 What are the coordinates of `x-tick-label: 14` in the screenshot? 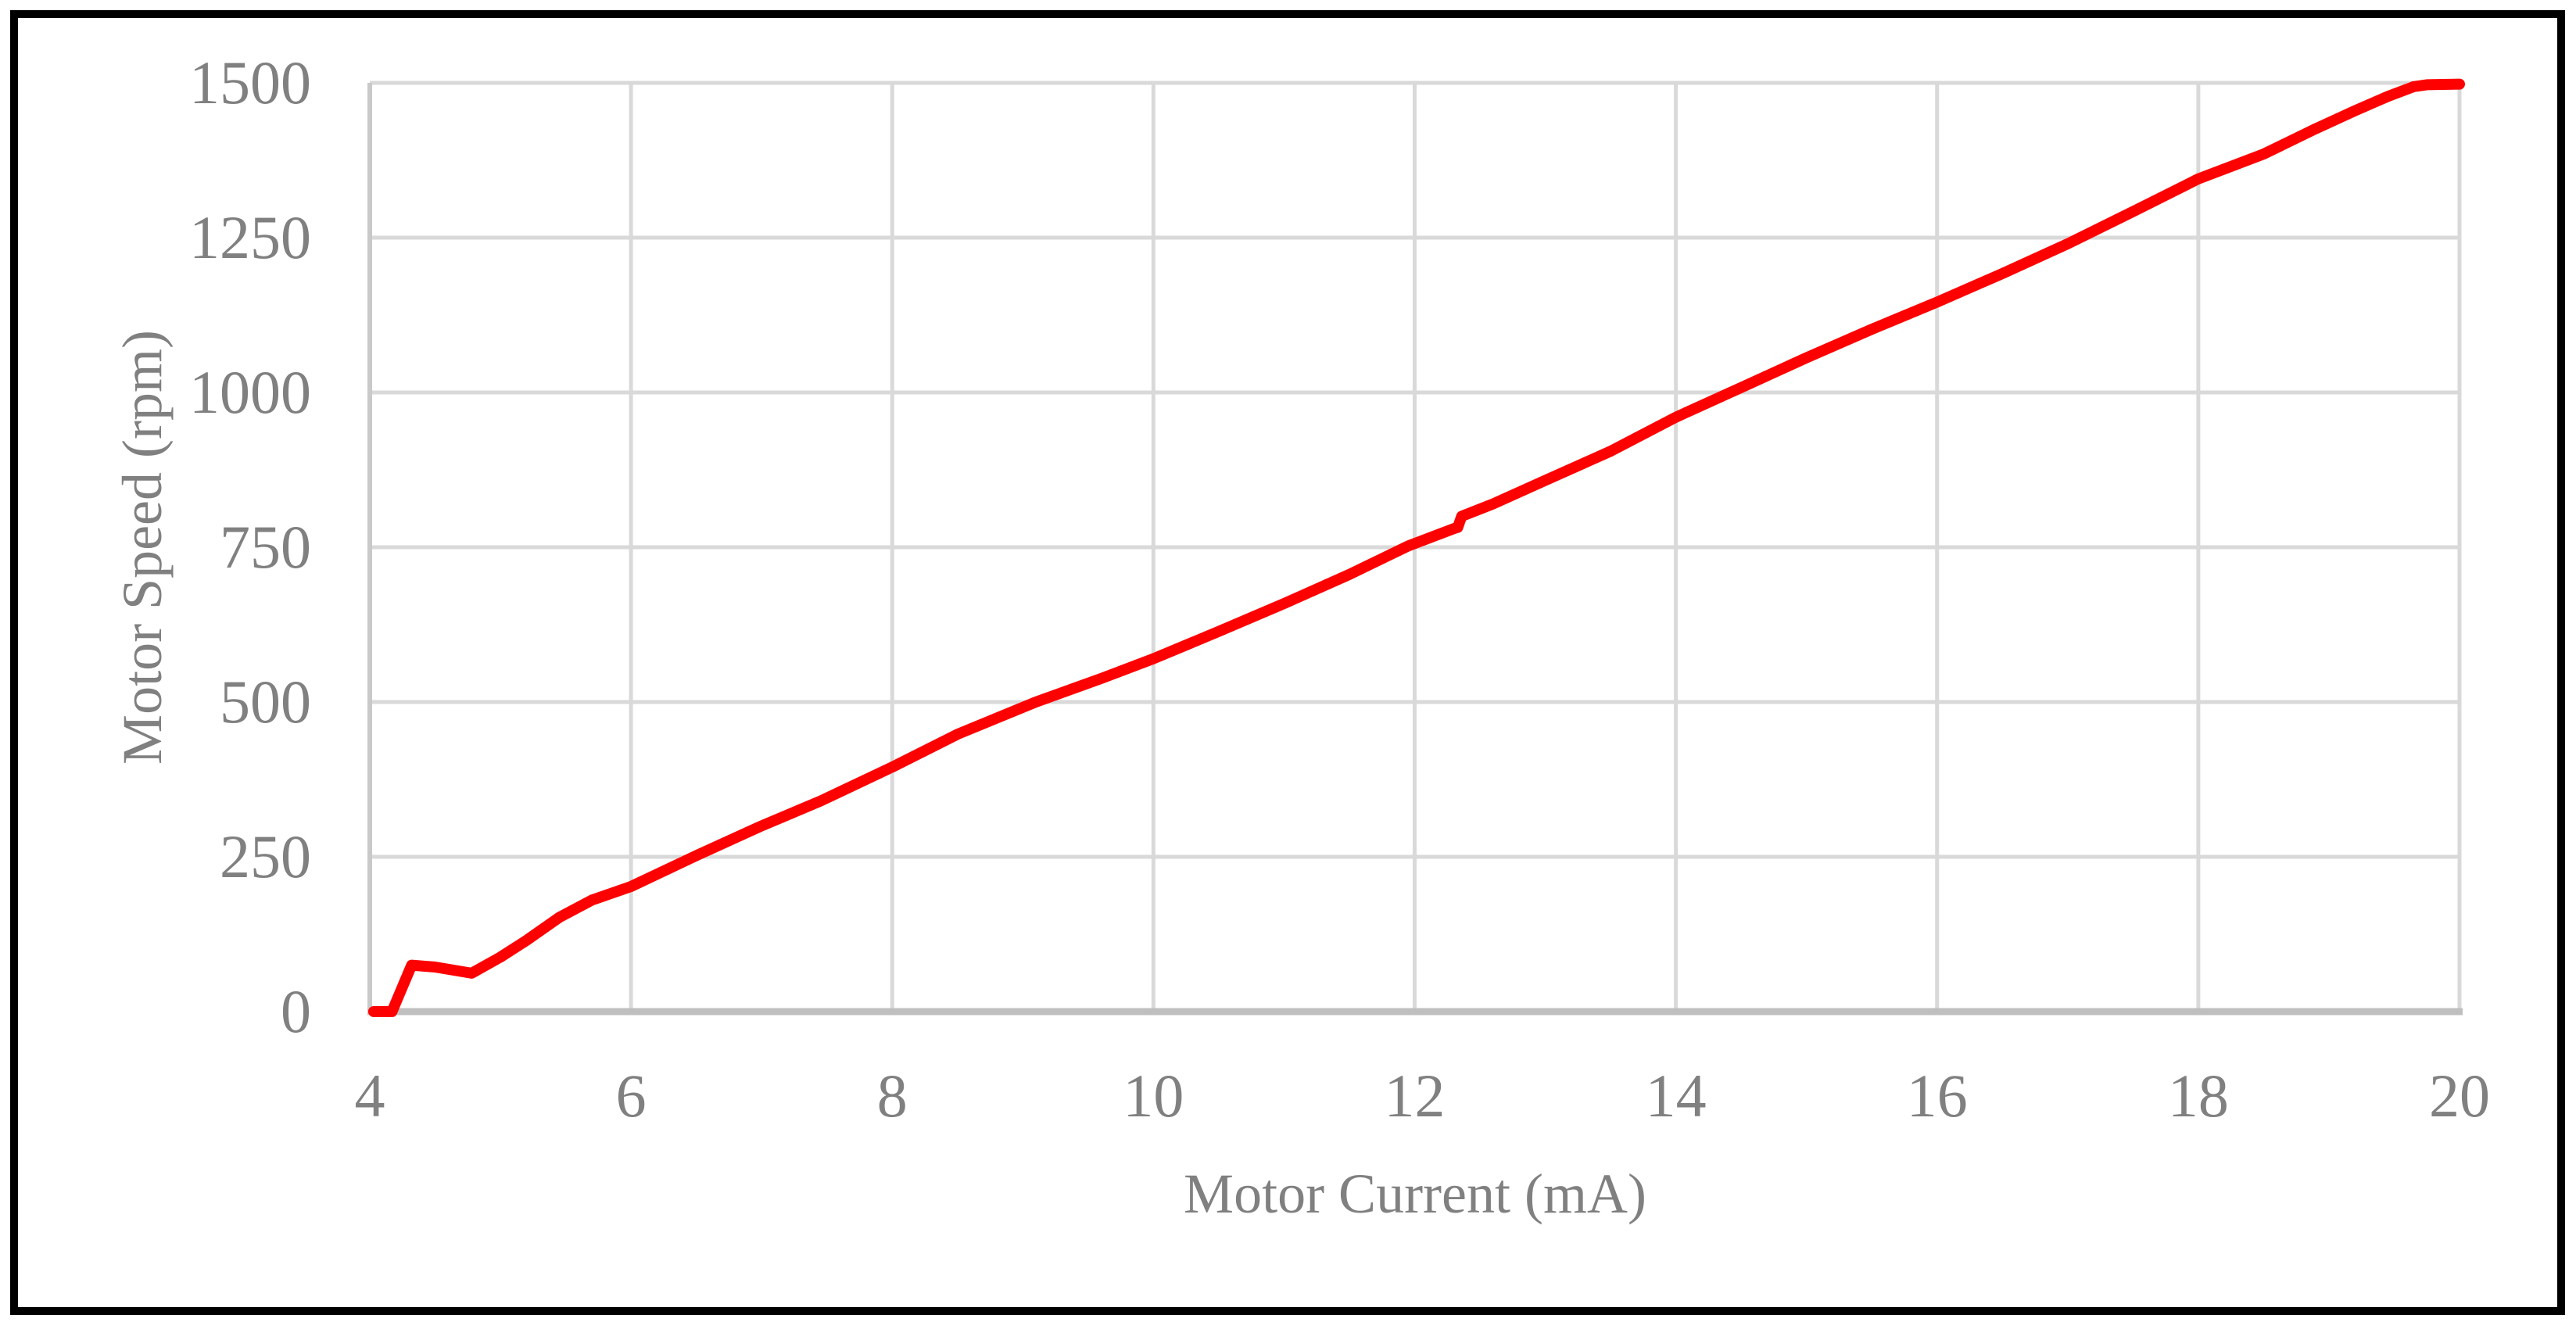 It's located at (1676, 1096).